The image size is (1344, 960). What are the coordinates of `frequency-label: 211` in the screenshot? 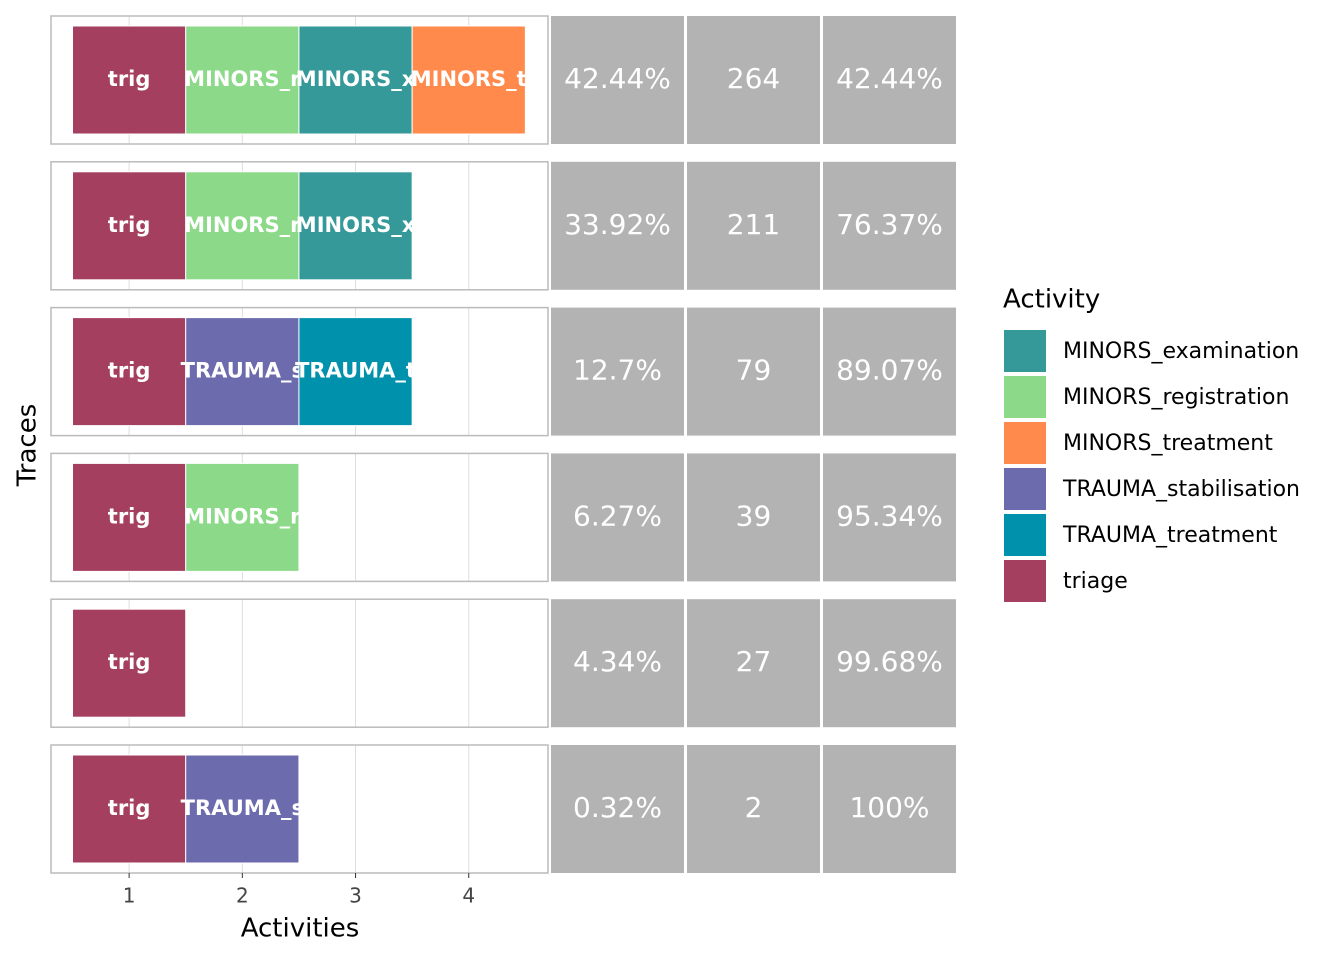 It's located at (753, 224).